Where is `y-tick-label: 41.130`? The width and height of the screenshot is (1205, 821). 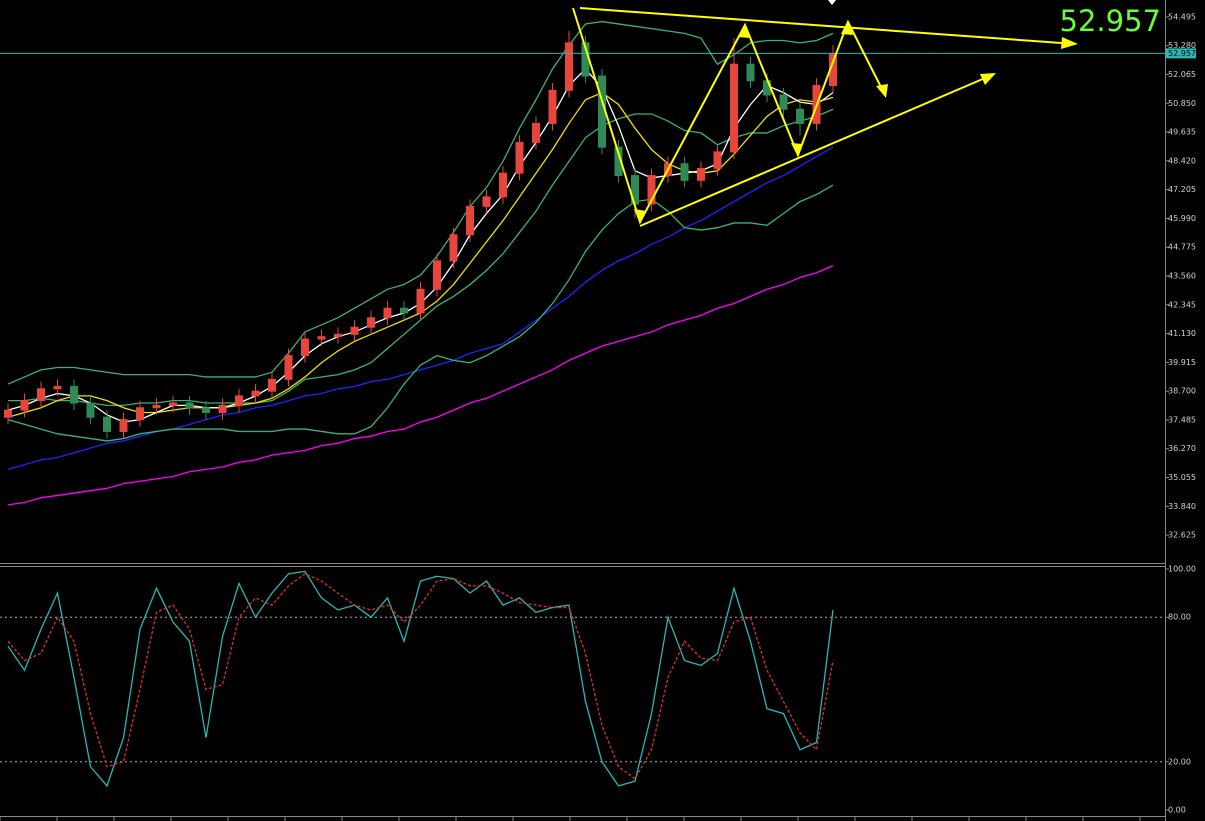
y-tick-label: 41.130 is located at coordinates (1182, 333).